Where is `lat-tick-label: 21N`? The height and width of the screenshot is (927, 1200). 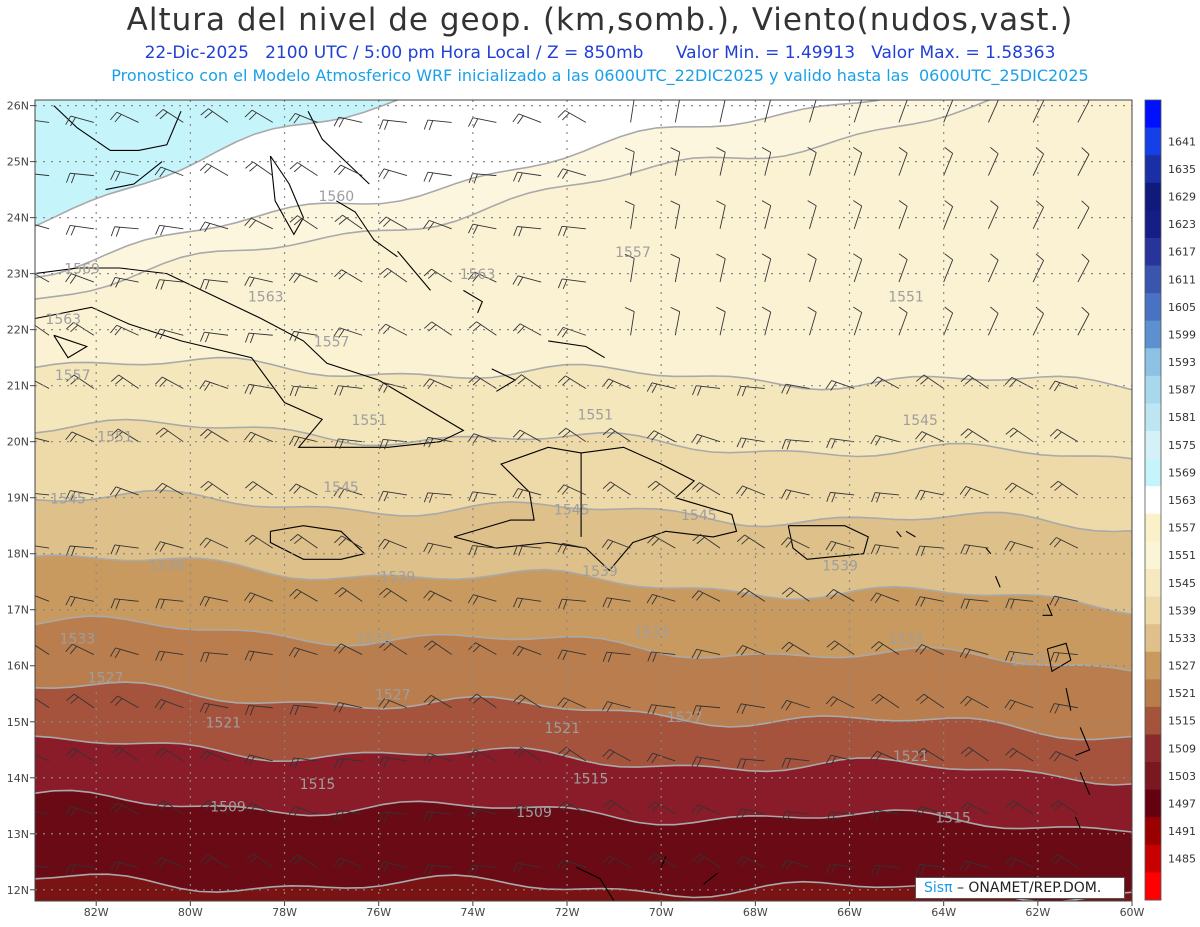 lat-tick-label: 21N is located at coordinates (18, 386).